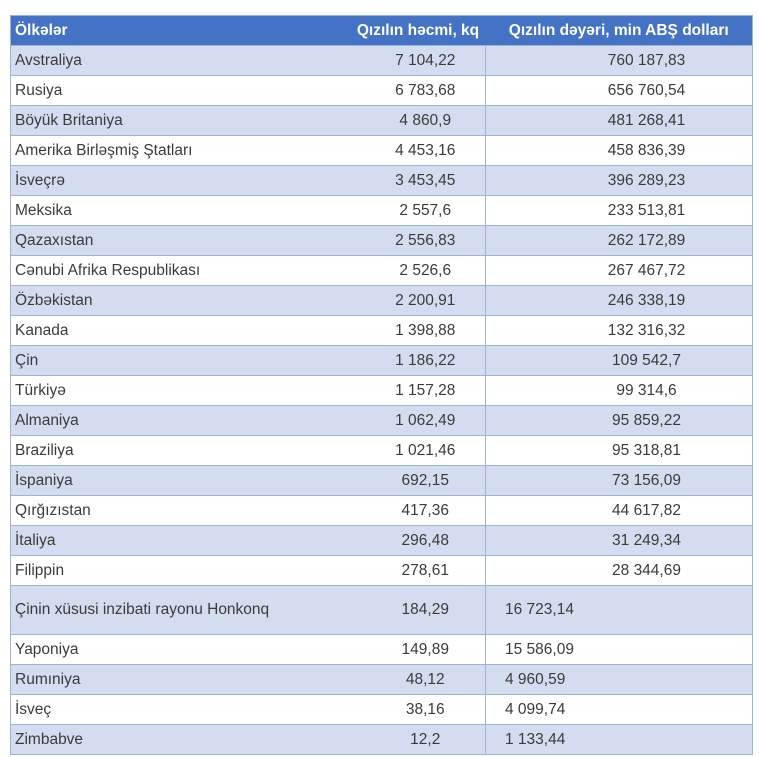 The height and width of the screenshot is (757, 759). What do you see at coordinates (180, 390) in the screenshot?
I see `country-cell: Türkiyə` at bounding box center [180, 390].